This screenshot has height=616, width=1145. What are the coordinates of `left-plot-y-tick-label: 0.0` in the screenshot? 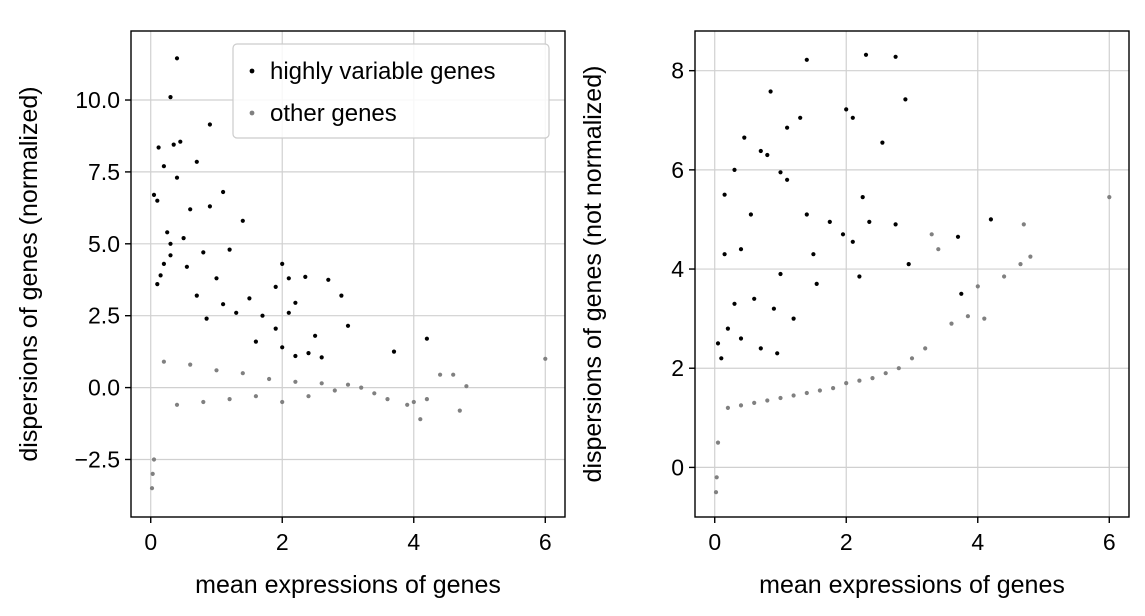 It's located at (104, 388).